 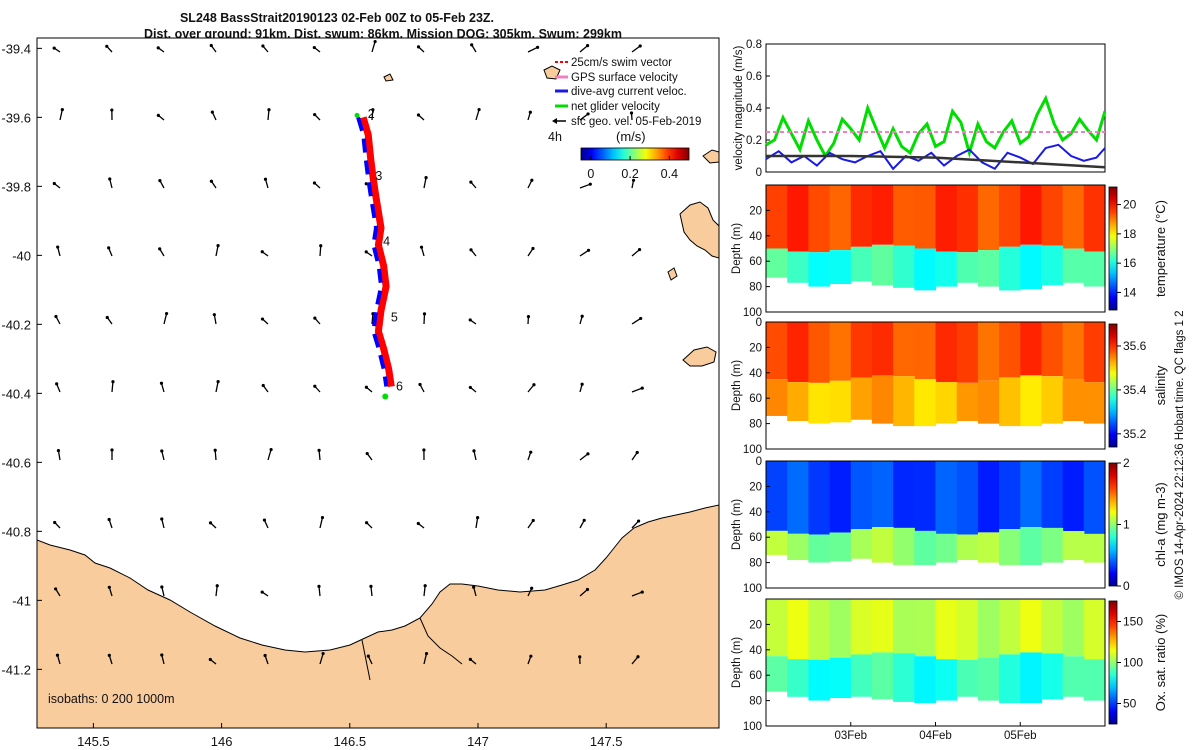 What do you see at coordinates (93, 741) in the screenshot?
I see `map-xtick-label: 145.5` at bounding box center [93, 741].